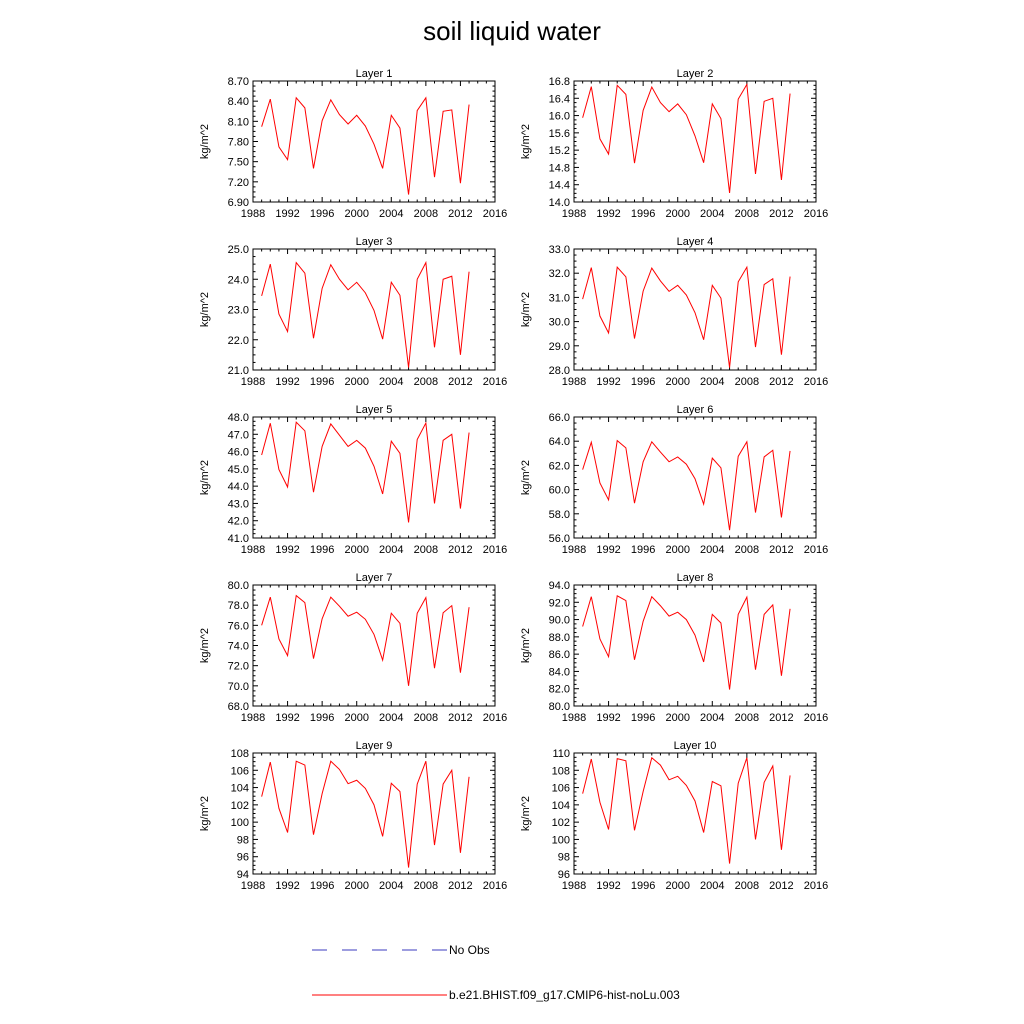 The height and width of the screenshot is (1024, 1024). I want to click on legend-label-model: b.e21.BHIST.f09_g17.CMIP6-hist-noLu.003, so click(564, 995).